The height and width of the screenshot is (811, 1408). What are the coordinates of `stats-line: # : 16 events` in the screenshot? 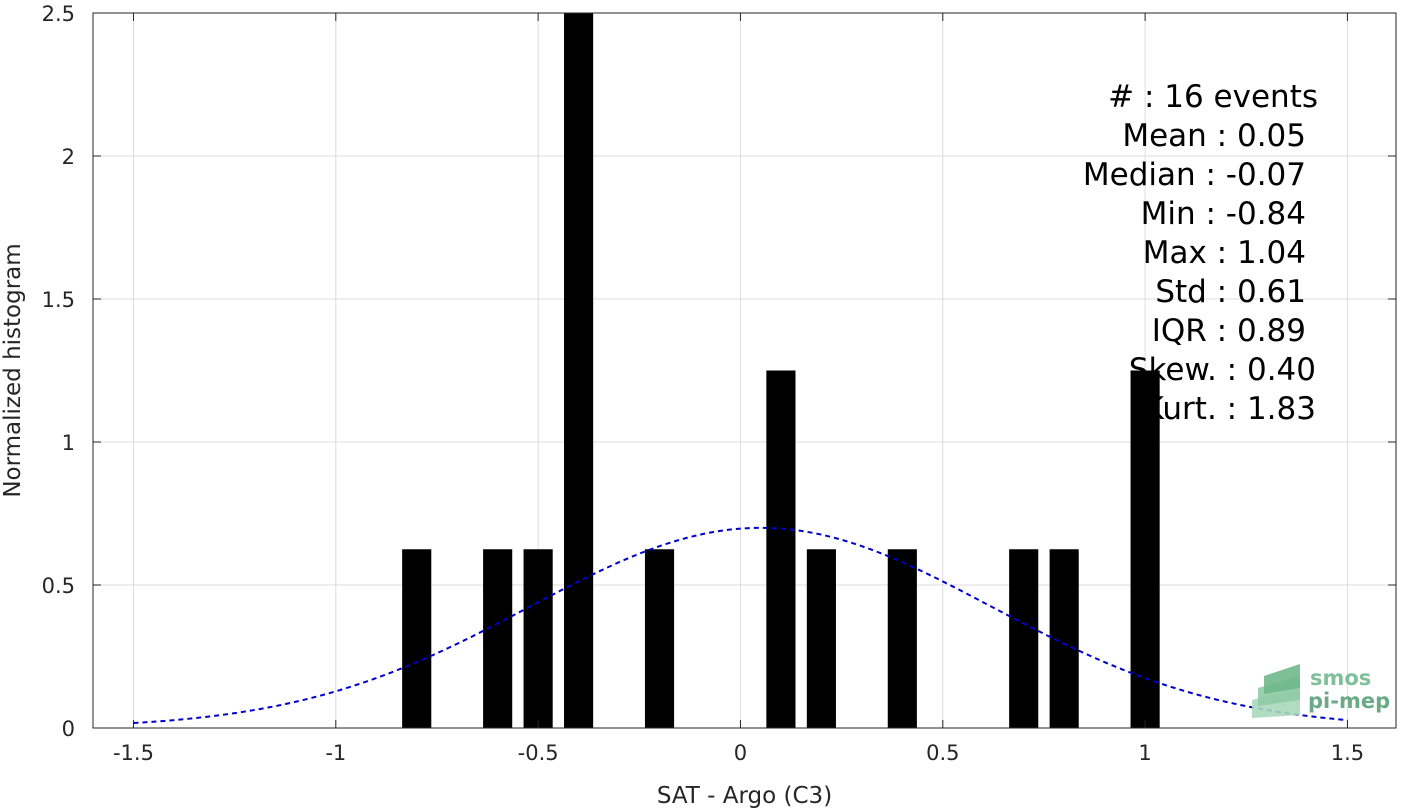 It's located at (1213, 97).